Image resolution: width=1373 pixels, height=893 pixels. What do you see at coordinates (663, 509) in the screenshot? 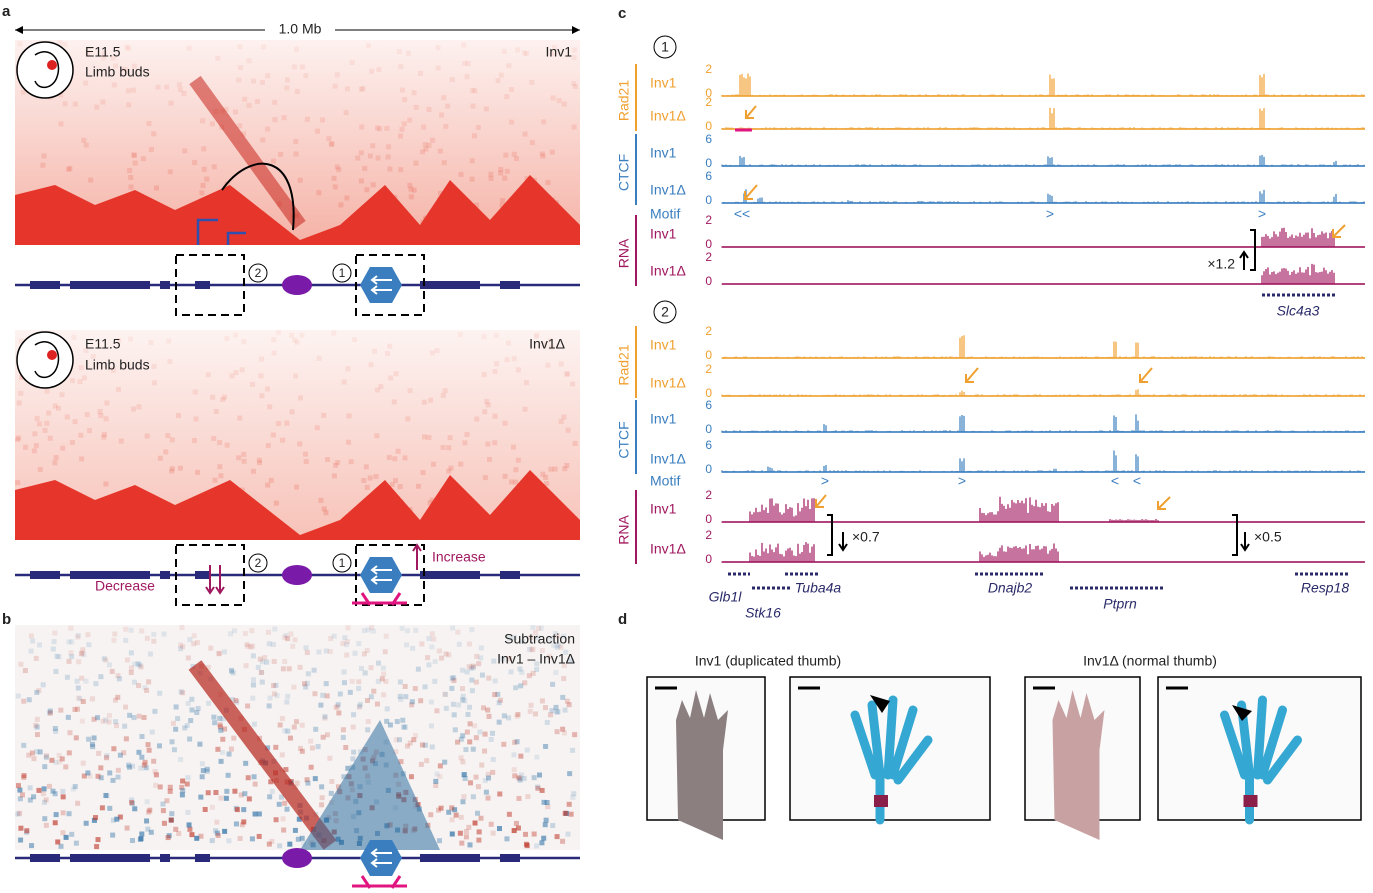
I see `track-name: Inv1` at bounding box center [663, 509].